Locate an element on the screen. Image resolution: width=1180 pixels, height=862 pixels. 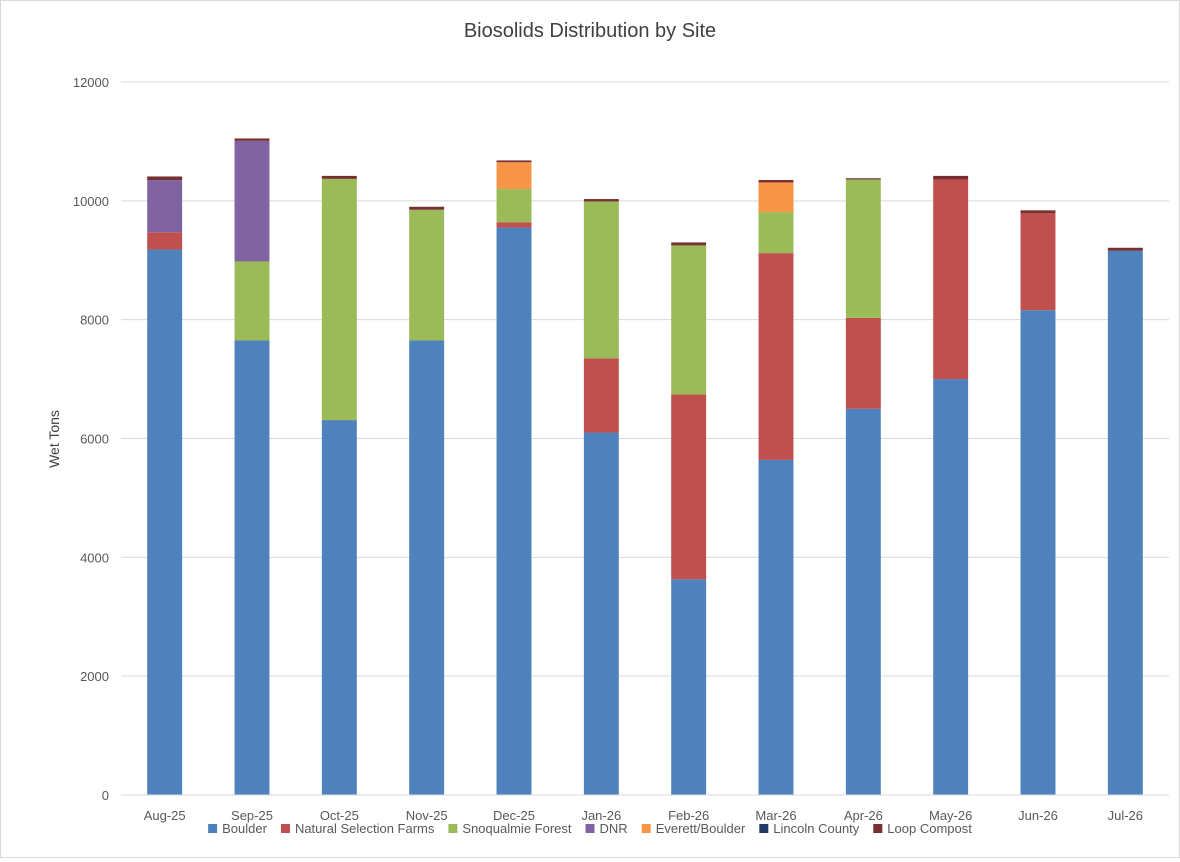
x-tick-label: Sep-25 is located at coordinates (252, 815).